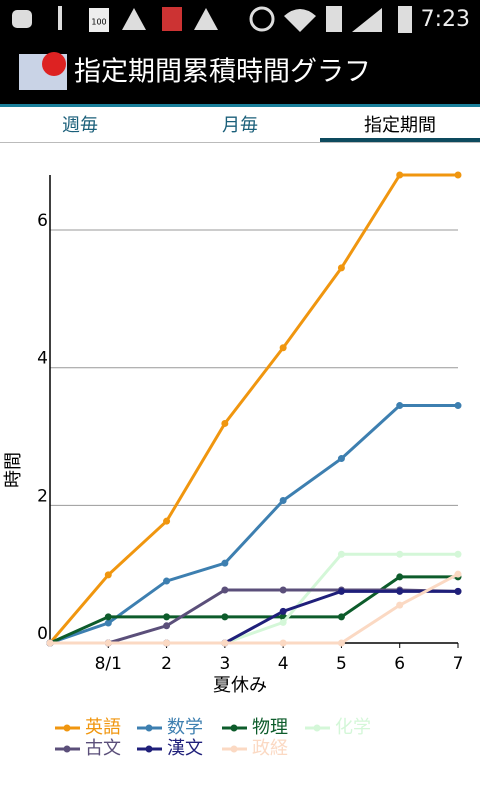  I want to click on sim-icon, so click(334, 19).